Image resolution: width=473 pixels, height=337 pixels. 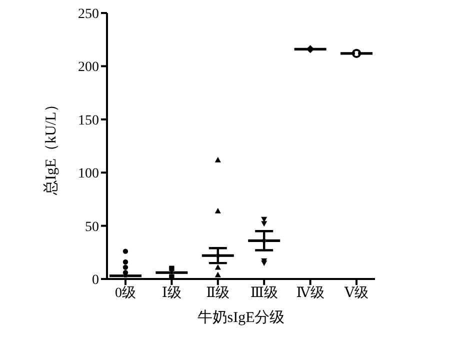 What do you see at coordinates (88, 120) in the screenshot?
I see `y-tick-label: 150` at bounding box center [88, 120].